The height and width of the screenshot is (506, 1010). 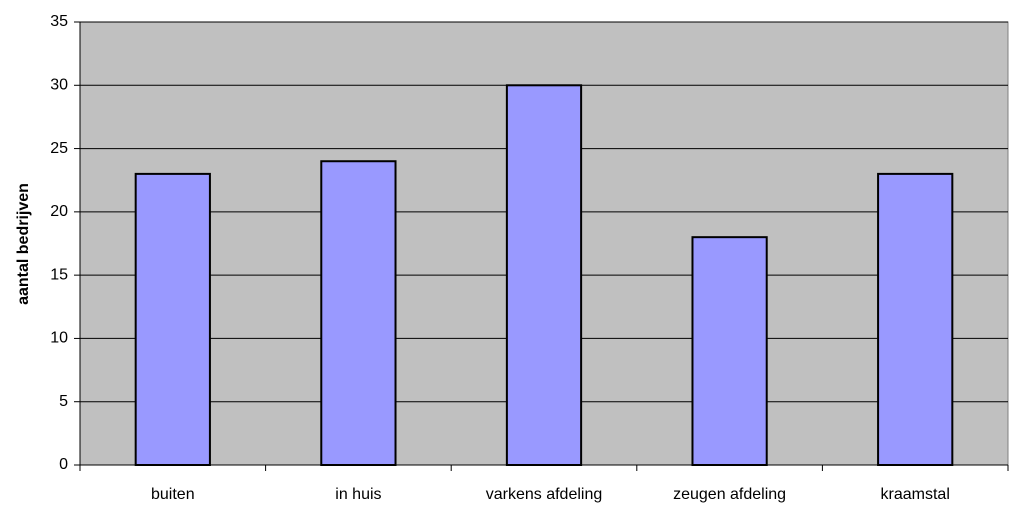 I want to click on x-tick-label: varkens afdeling, so click(x=544, y=494).